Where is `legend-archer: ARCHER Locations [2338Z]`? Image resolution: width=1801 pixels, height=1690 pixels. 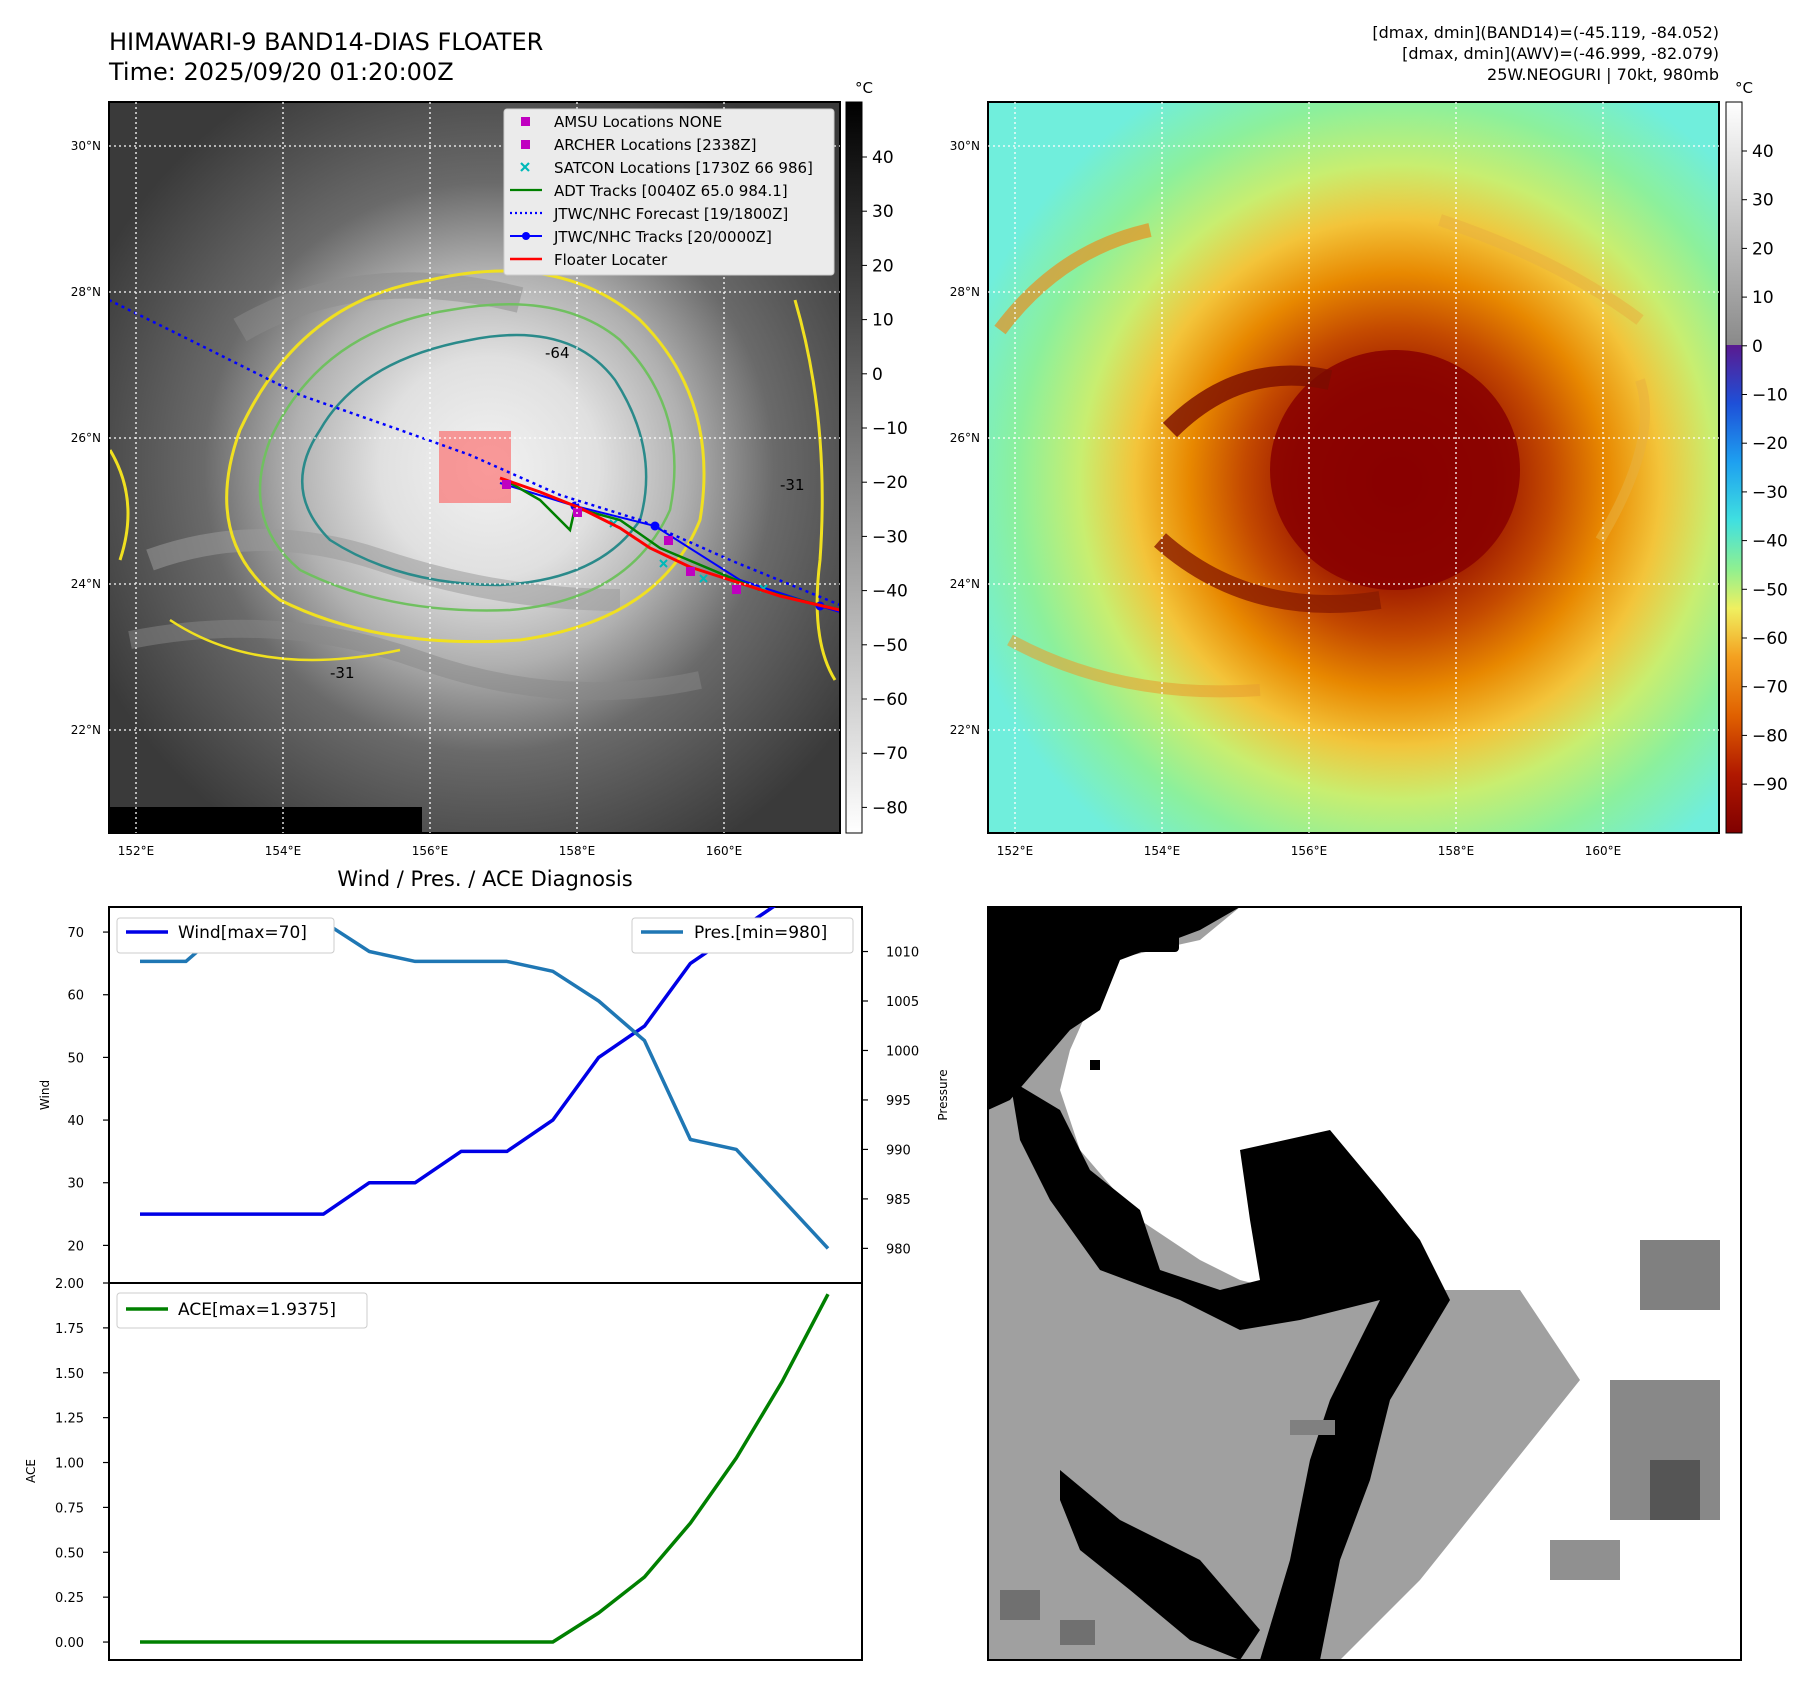
legend-archer: ARCHER Locations [2338Z] is located at coordinates (655, 145).